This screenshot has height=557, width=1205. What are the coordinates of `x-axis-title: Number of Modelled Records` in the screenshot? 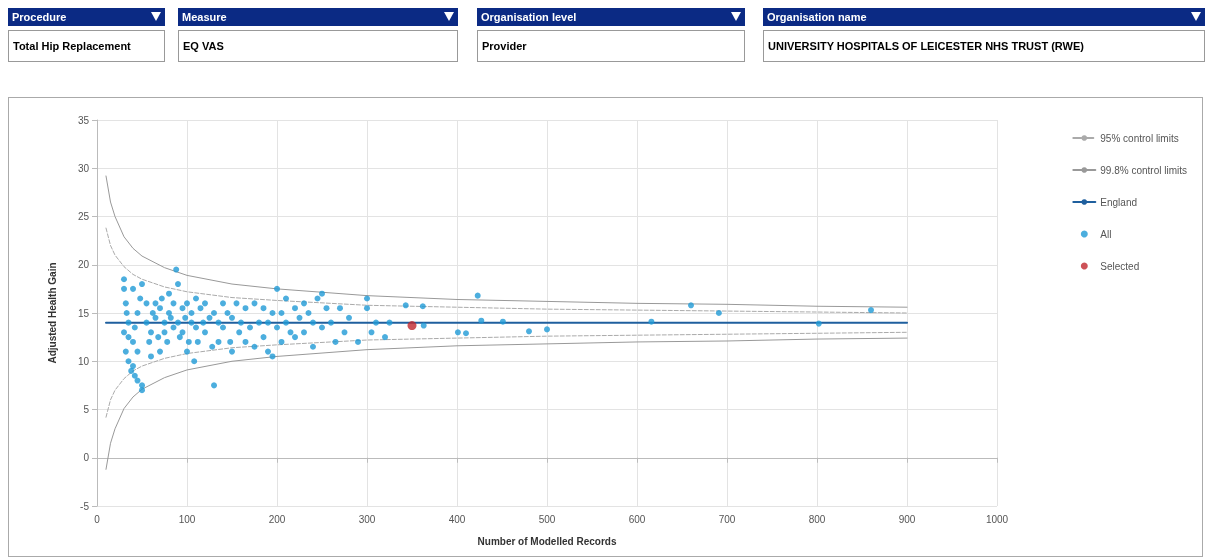 It's located at (547, 541).